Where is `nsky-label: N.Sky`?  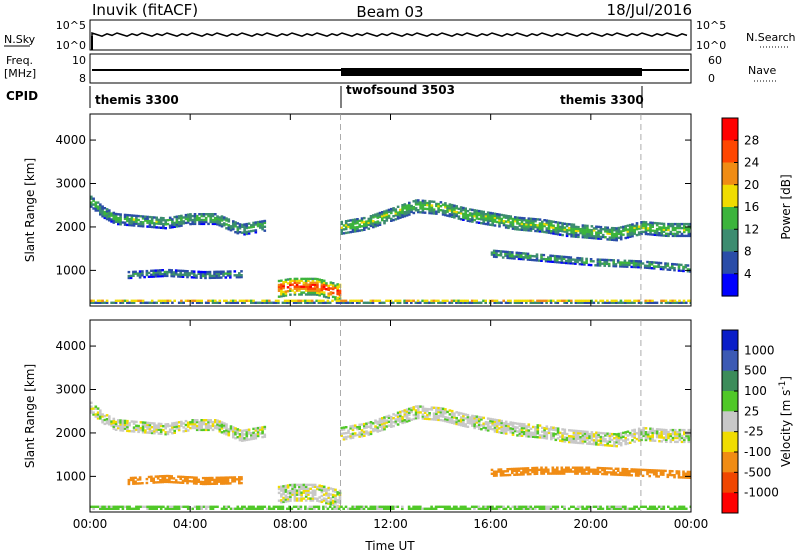
nsky-label: N.Sky is located at coordinates (20, 39).